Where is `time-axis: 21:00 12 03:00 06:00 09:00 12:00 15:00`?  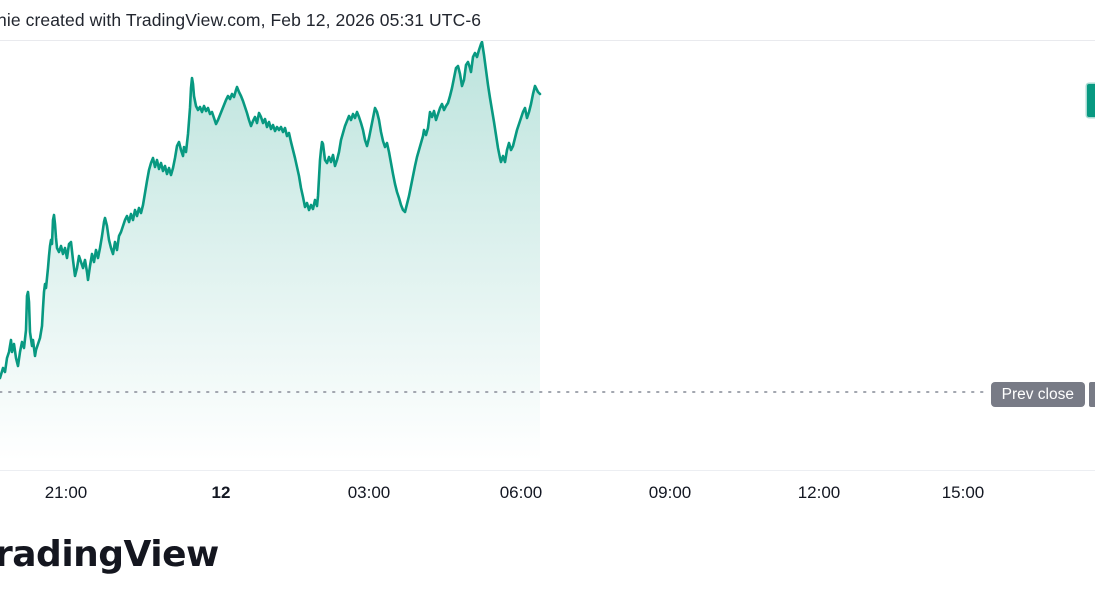
time-axis: 21:00 12 03:00 06:00 09:00 12:00 15:00 is located at coordinates (547, 492).